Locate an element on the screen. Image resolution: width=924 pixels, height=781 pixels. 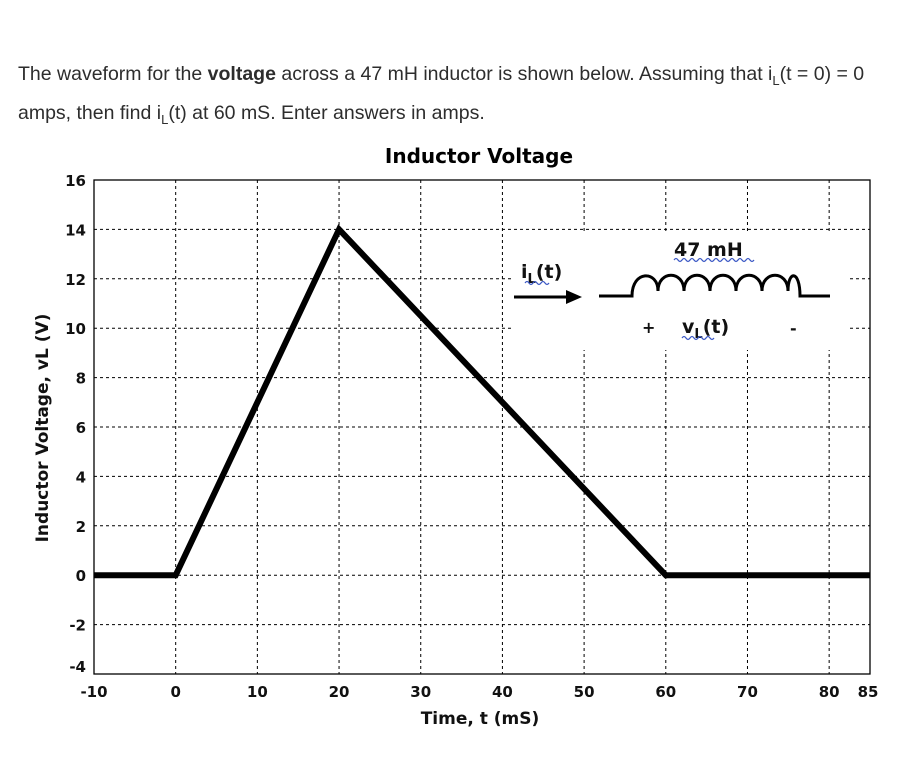
y-tick-label: 8 is located at coordinates (81, 379).